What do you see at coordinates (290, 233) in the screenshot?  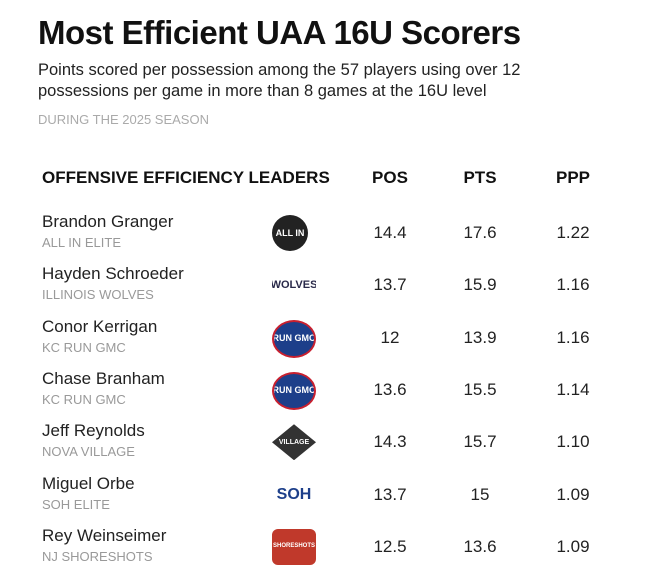 I see `team-logo: ALL IN` at bounding box center [290, 233].